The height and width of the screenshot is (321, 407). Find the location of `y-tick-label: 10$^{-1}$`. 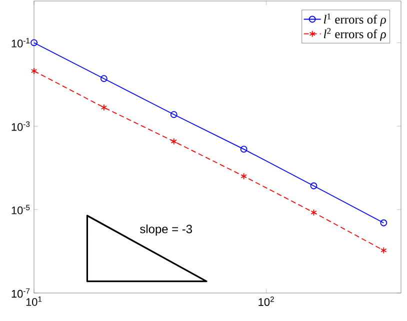

y-tick-label: 10$^{-1}$ is located at coordinates (21, 43).